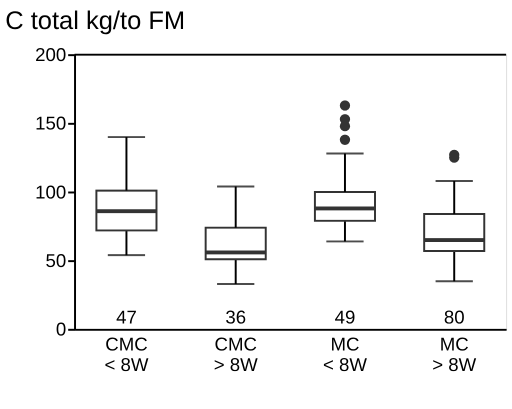  I want to click on y-tick-label: 50, so click(55, 261).